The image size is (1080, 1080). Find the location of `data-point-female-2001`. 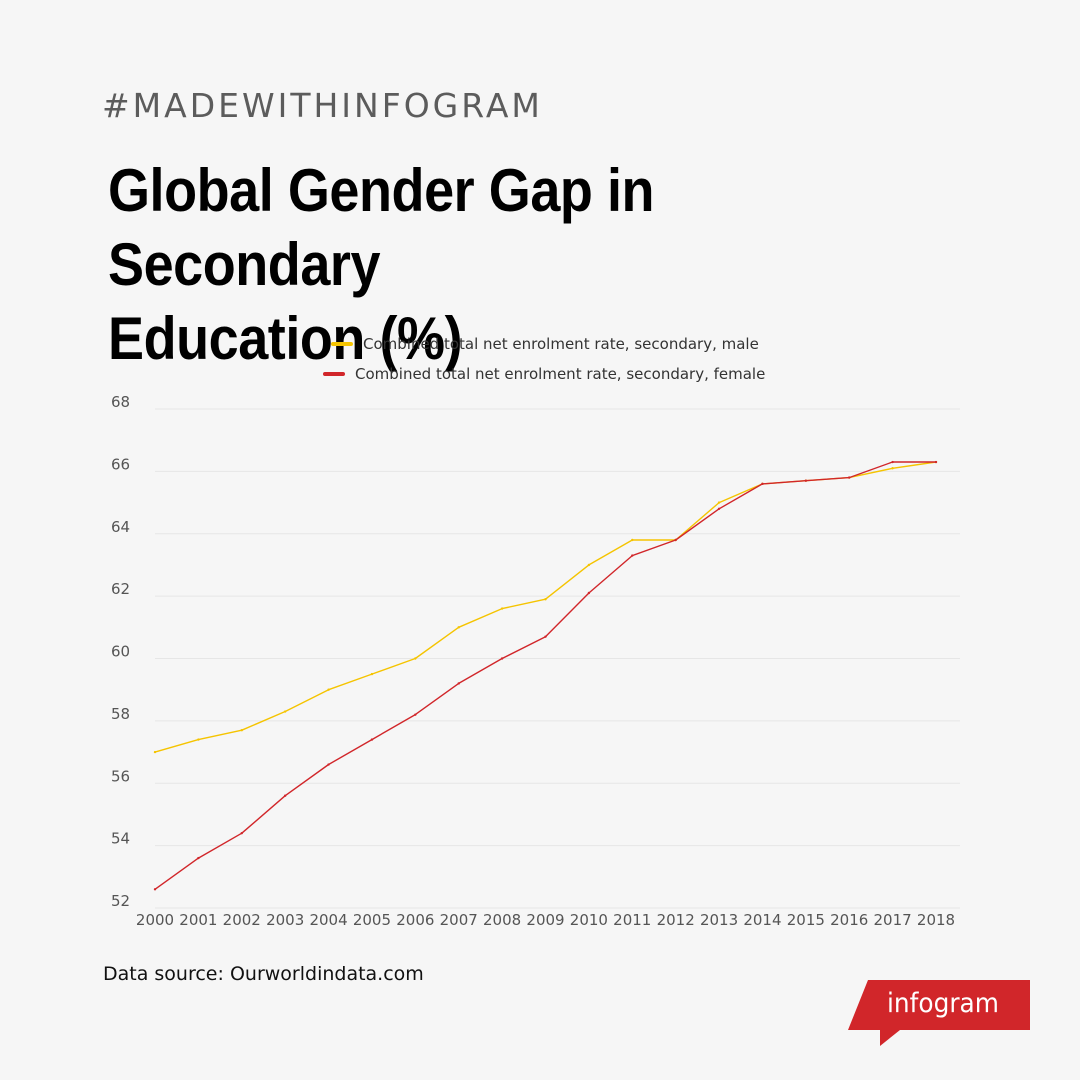

data-point-female-2001 is located at coordinates (198, 858).